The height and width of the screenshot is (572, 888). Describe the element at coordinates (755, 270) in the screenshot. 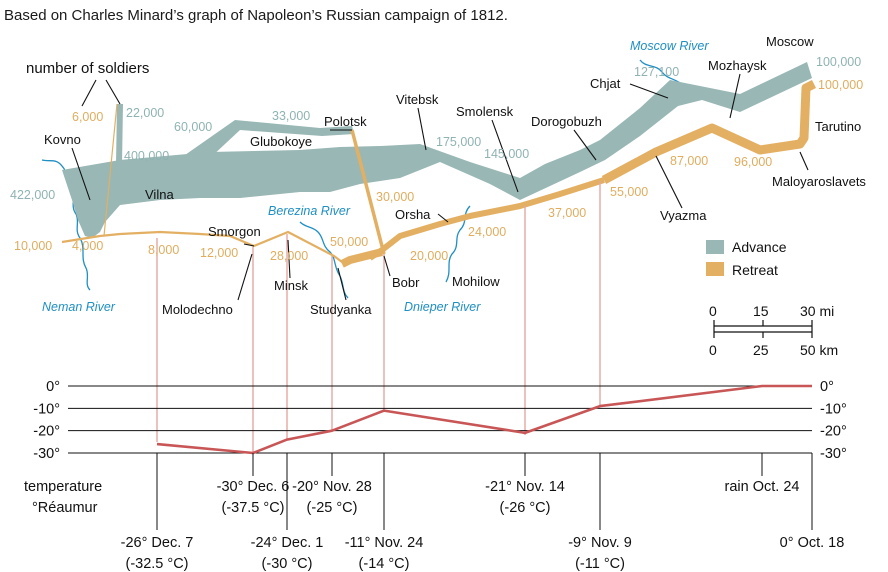

I see `legend-retreat-label: Retreat` at that location.